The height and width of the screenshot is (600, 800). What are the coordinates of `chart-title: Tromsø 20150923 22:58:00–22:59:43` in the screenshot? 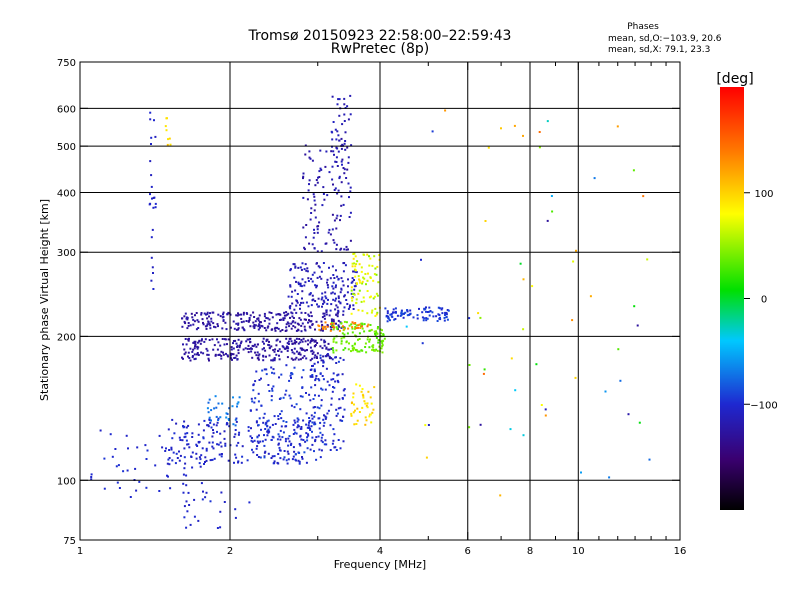 It's located at (380, 36).